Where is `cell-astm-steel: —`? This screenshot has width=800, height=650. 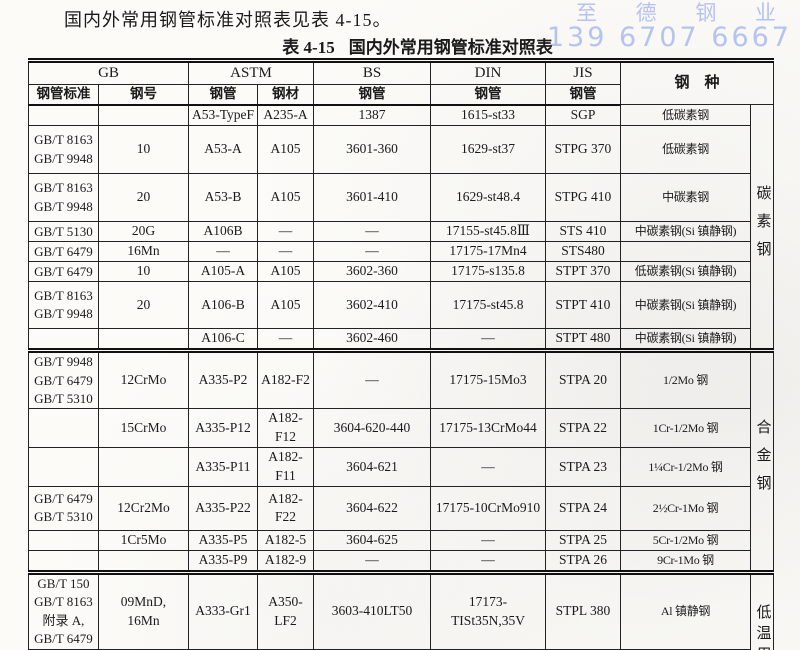 cell-astm-steel: — is located at coordinates (285, 232).